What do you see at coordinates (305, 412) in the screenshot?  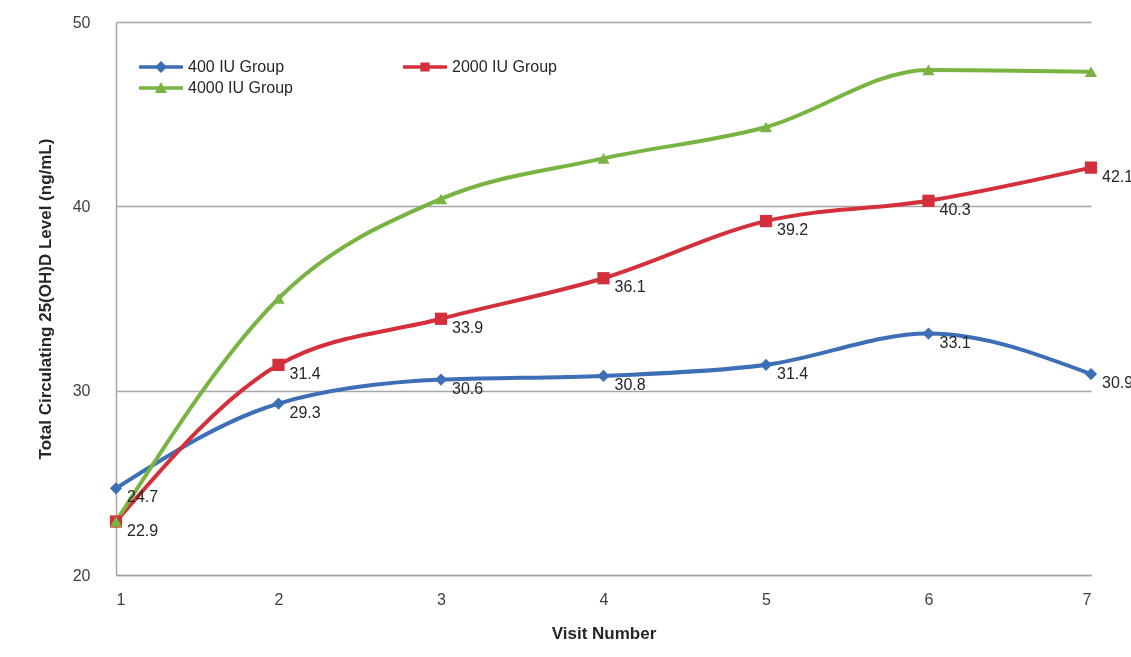 I see `data-label: 29.3` at bounding box center [305, 412].